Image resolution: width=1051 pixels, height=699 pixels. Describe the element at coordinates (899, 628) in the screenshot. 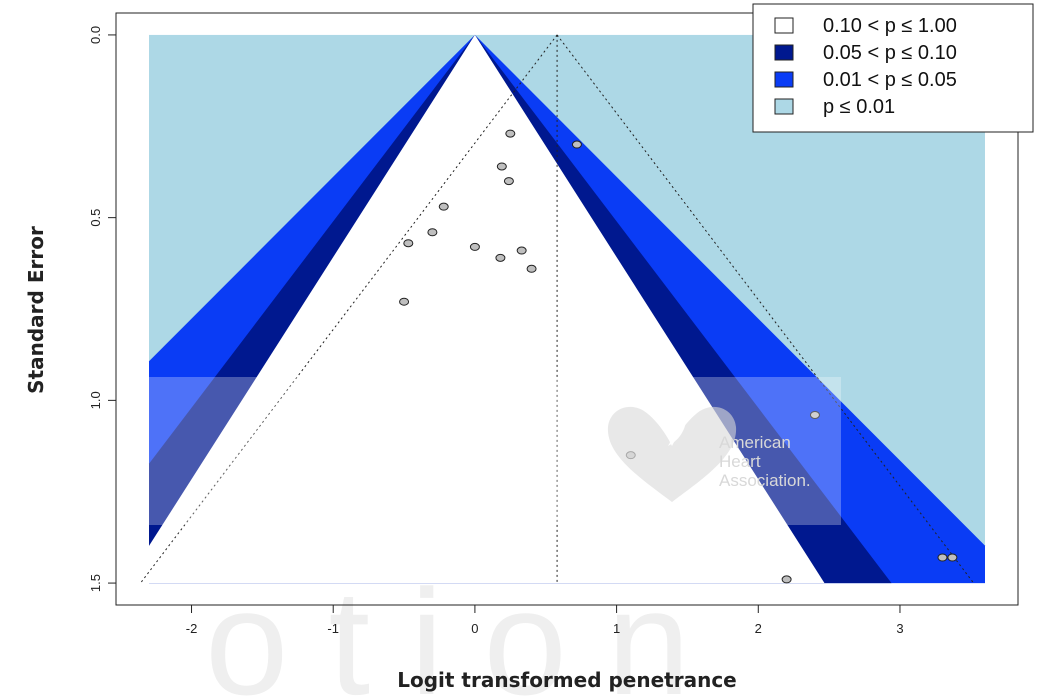

I see `x-tick-label-5: 3` at that location.